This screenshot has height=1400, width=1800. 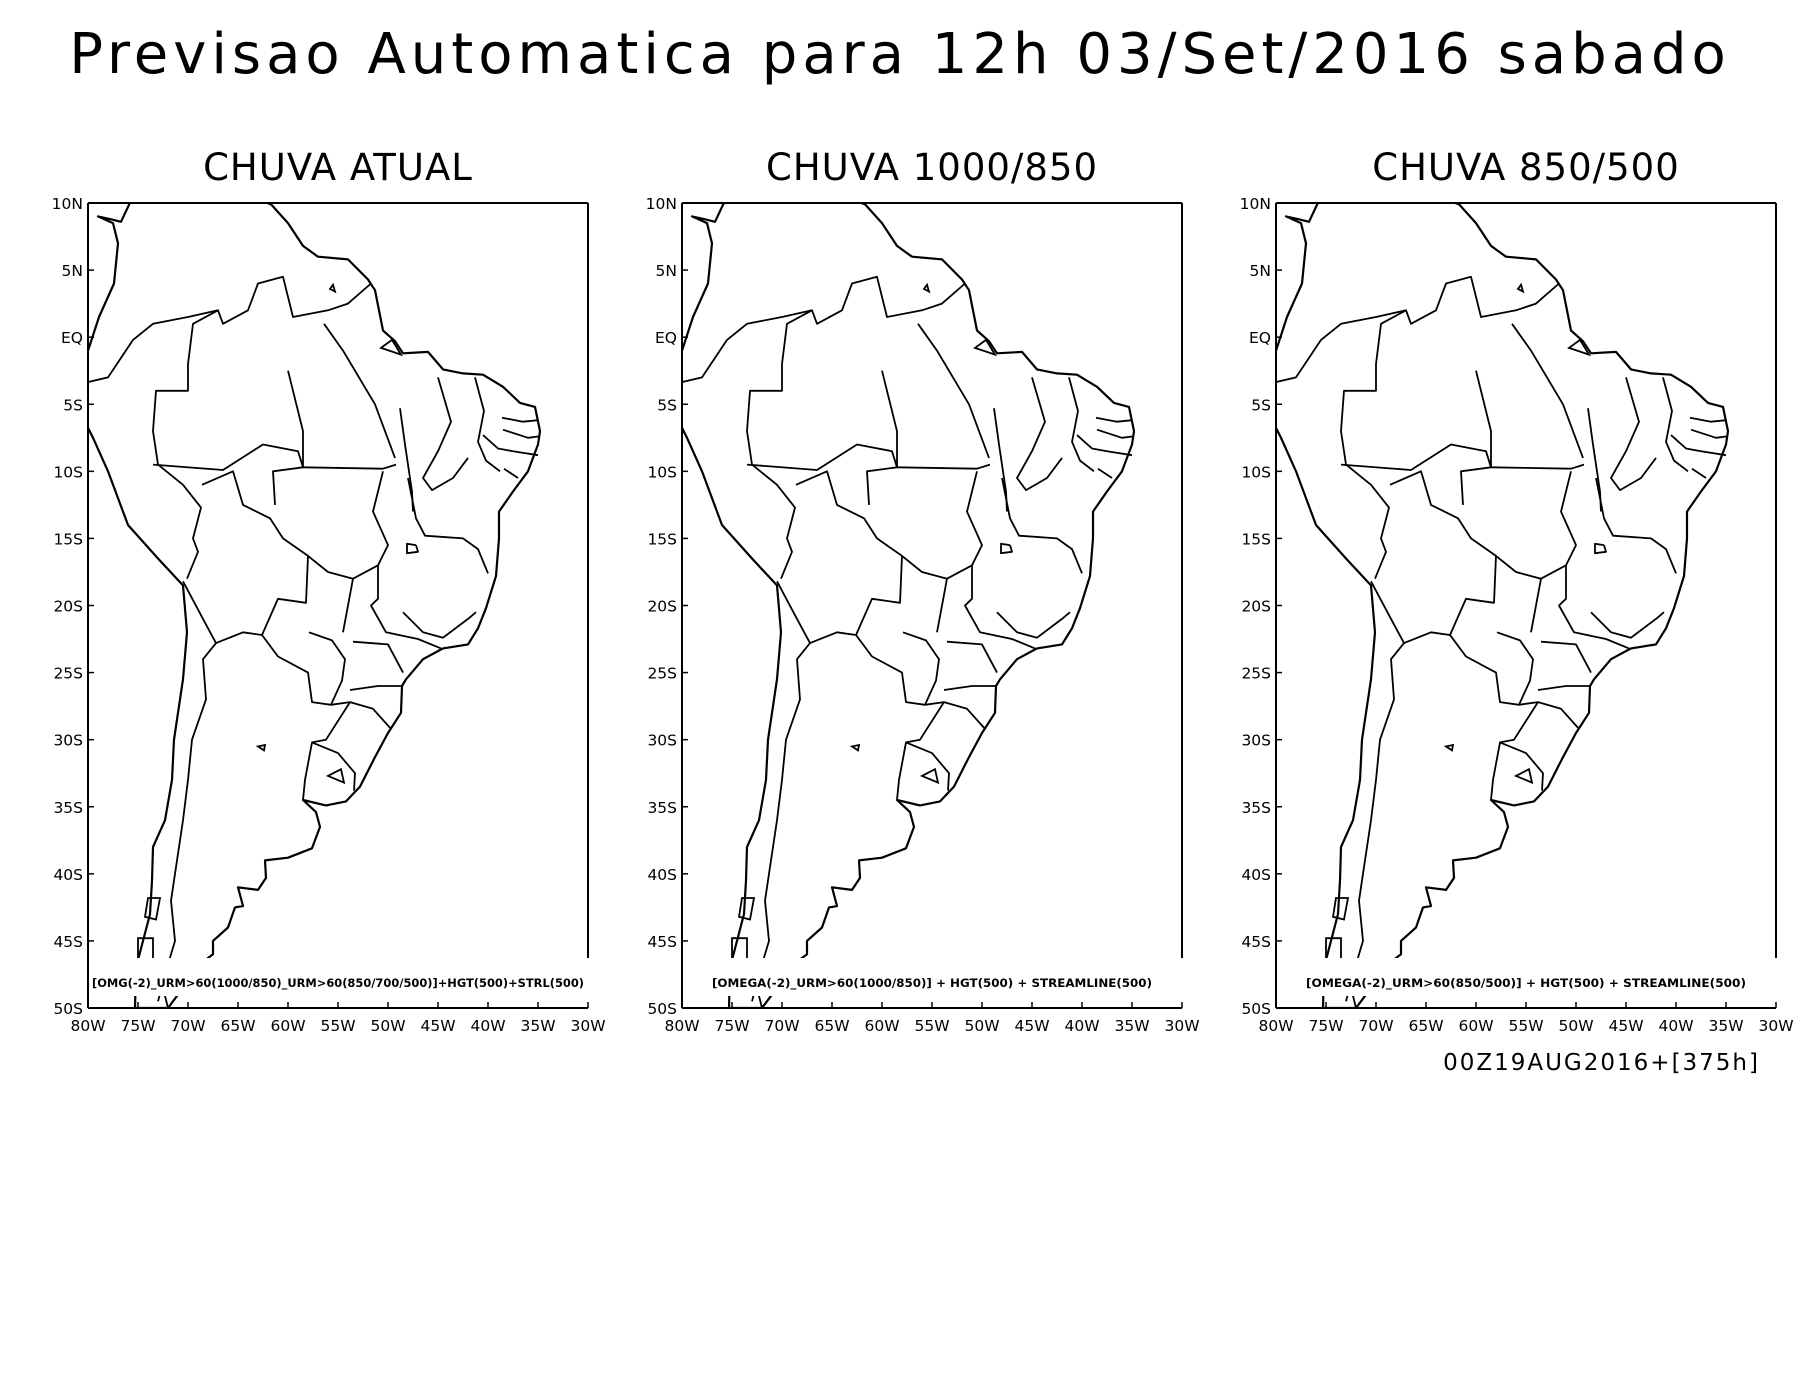 I want to click on lon-tick-label: 65W, so click(x=831, y=1026).